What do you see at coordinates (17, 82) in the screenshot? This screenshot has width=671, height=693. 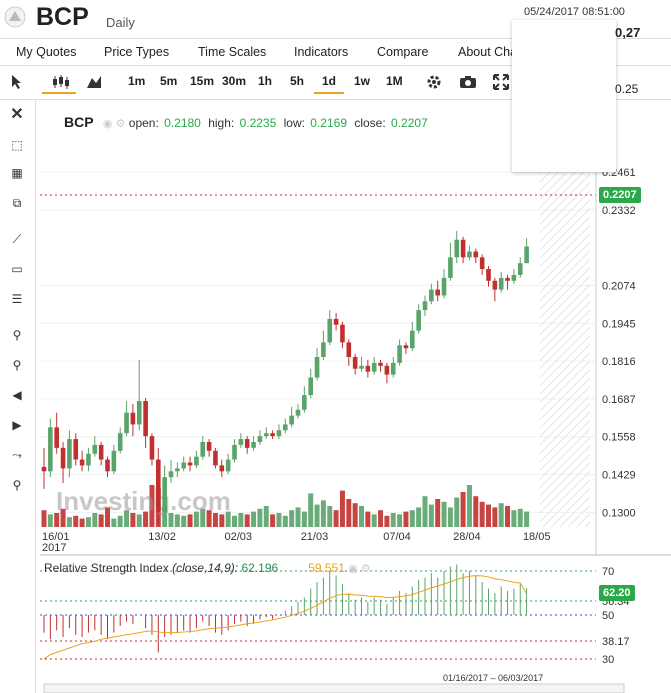 I see `cursor-icon` at bounding box center [17, 82].